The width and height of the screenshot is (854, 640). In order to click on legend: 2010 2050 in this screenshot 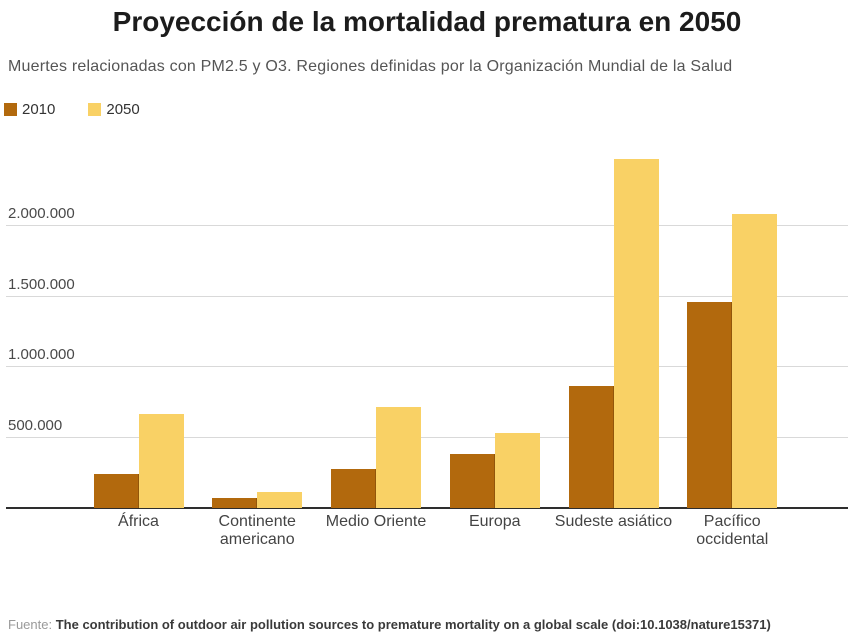, I will do `click(88, 109)`.